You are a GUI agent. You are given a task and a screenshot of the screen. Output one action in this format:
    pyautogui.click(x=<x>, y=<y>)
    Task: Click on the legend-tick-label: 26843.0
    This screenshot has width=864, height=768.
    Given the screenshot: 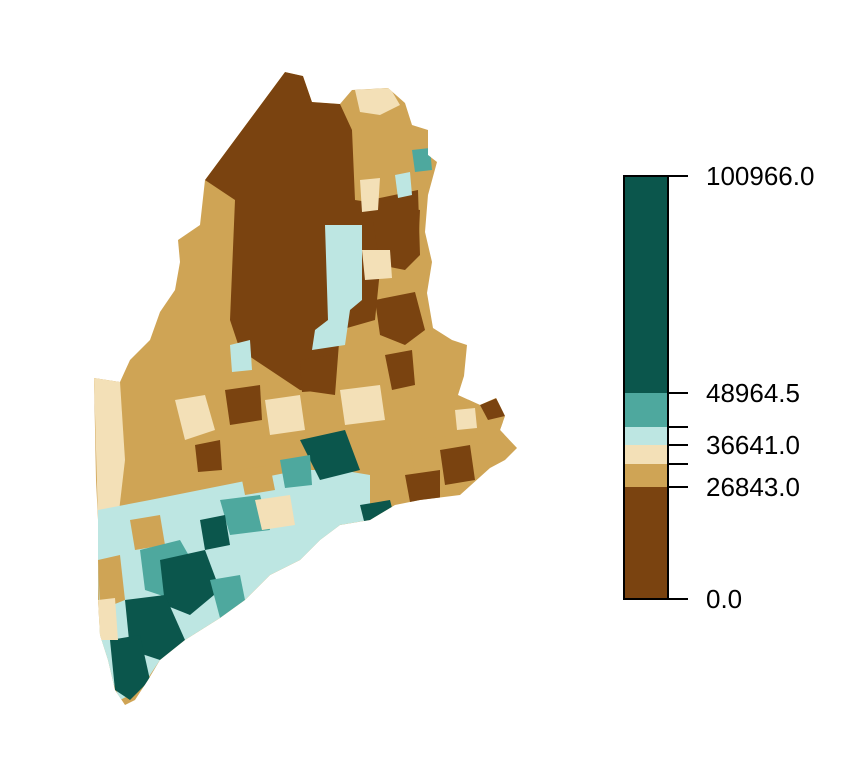 What is the action you would take?
    pyautogui.click(x=753, y=487)
    